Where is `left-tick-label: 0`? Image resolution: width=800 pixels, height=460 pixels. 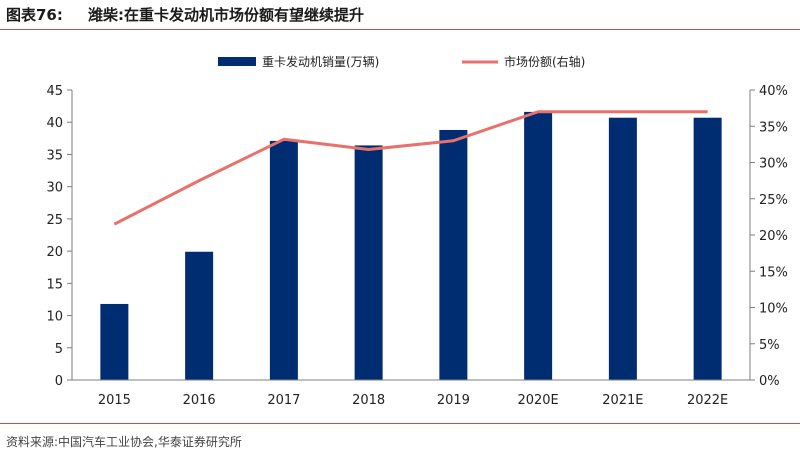 left-tick-label: 0 is located at coordinates (59, 381).